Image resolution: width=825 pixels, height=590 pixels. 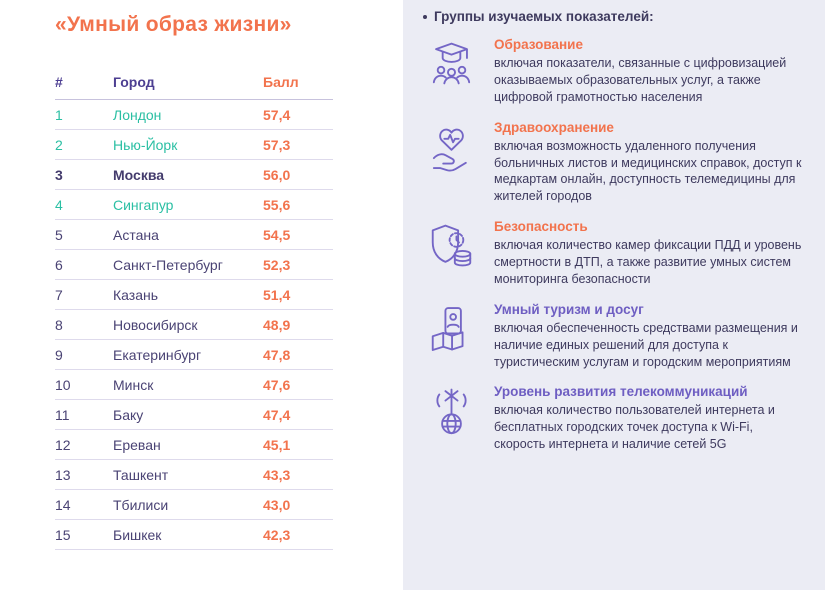 I want to click on indicator-title: Умный туризм и досуг, so click(x=569, y=309).